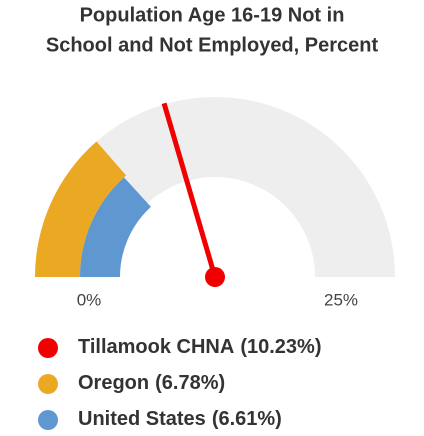  What do you see at coordinates (212, 15) in the screenshot?
I see `chart-title: Population Age 16-19 Not in` at bounding box center [212, 15].